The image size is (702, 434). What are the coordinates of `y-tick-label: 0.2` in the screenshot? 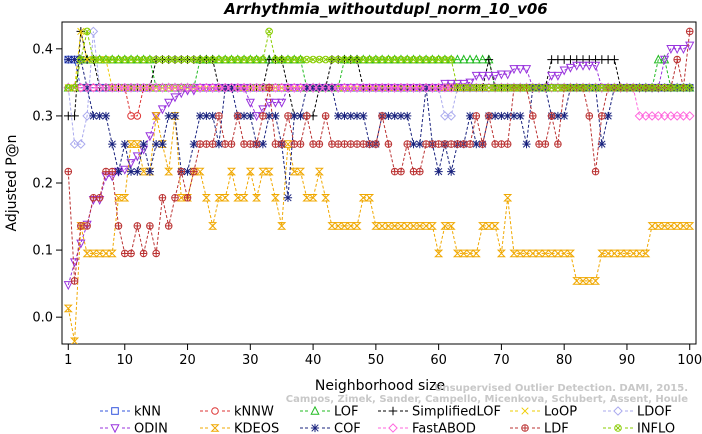 It's located at (42, 184).